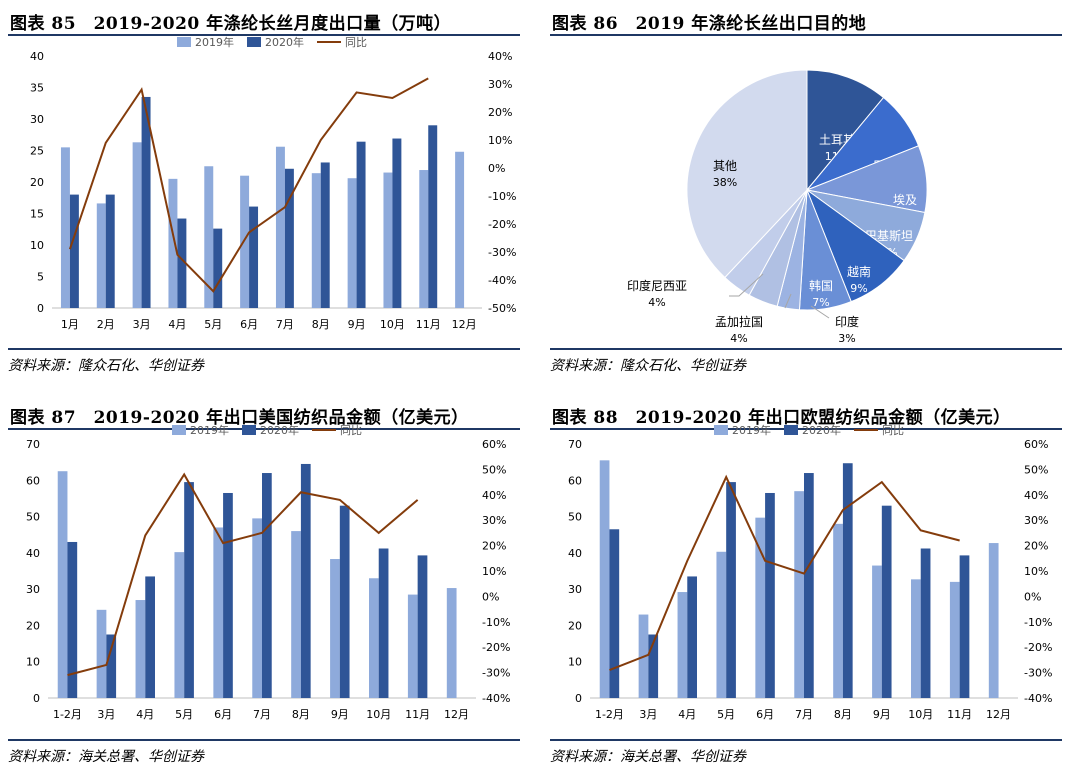 This screenshot has width=1070, height=769. What do you see at coordinates (417, 714) in the screenshot?
I see `x-tick-label: 11月` at bounding box center [417, 714].